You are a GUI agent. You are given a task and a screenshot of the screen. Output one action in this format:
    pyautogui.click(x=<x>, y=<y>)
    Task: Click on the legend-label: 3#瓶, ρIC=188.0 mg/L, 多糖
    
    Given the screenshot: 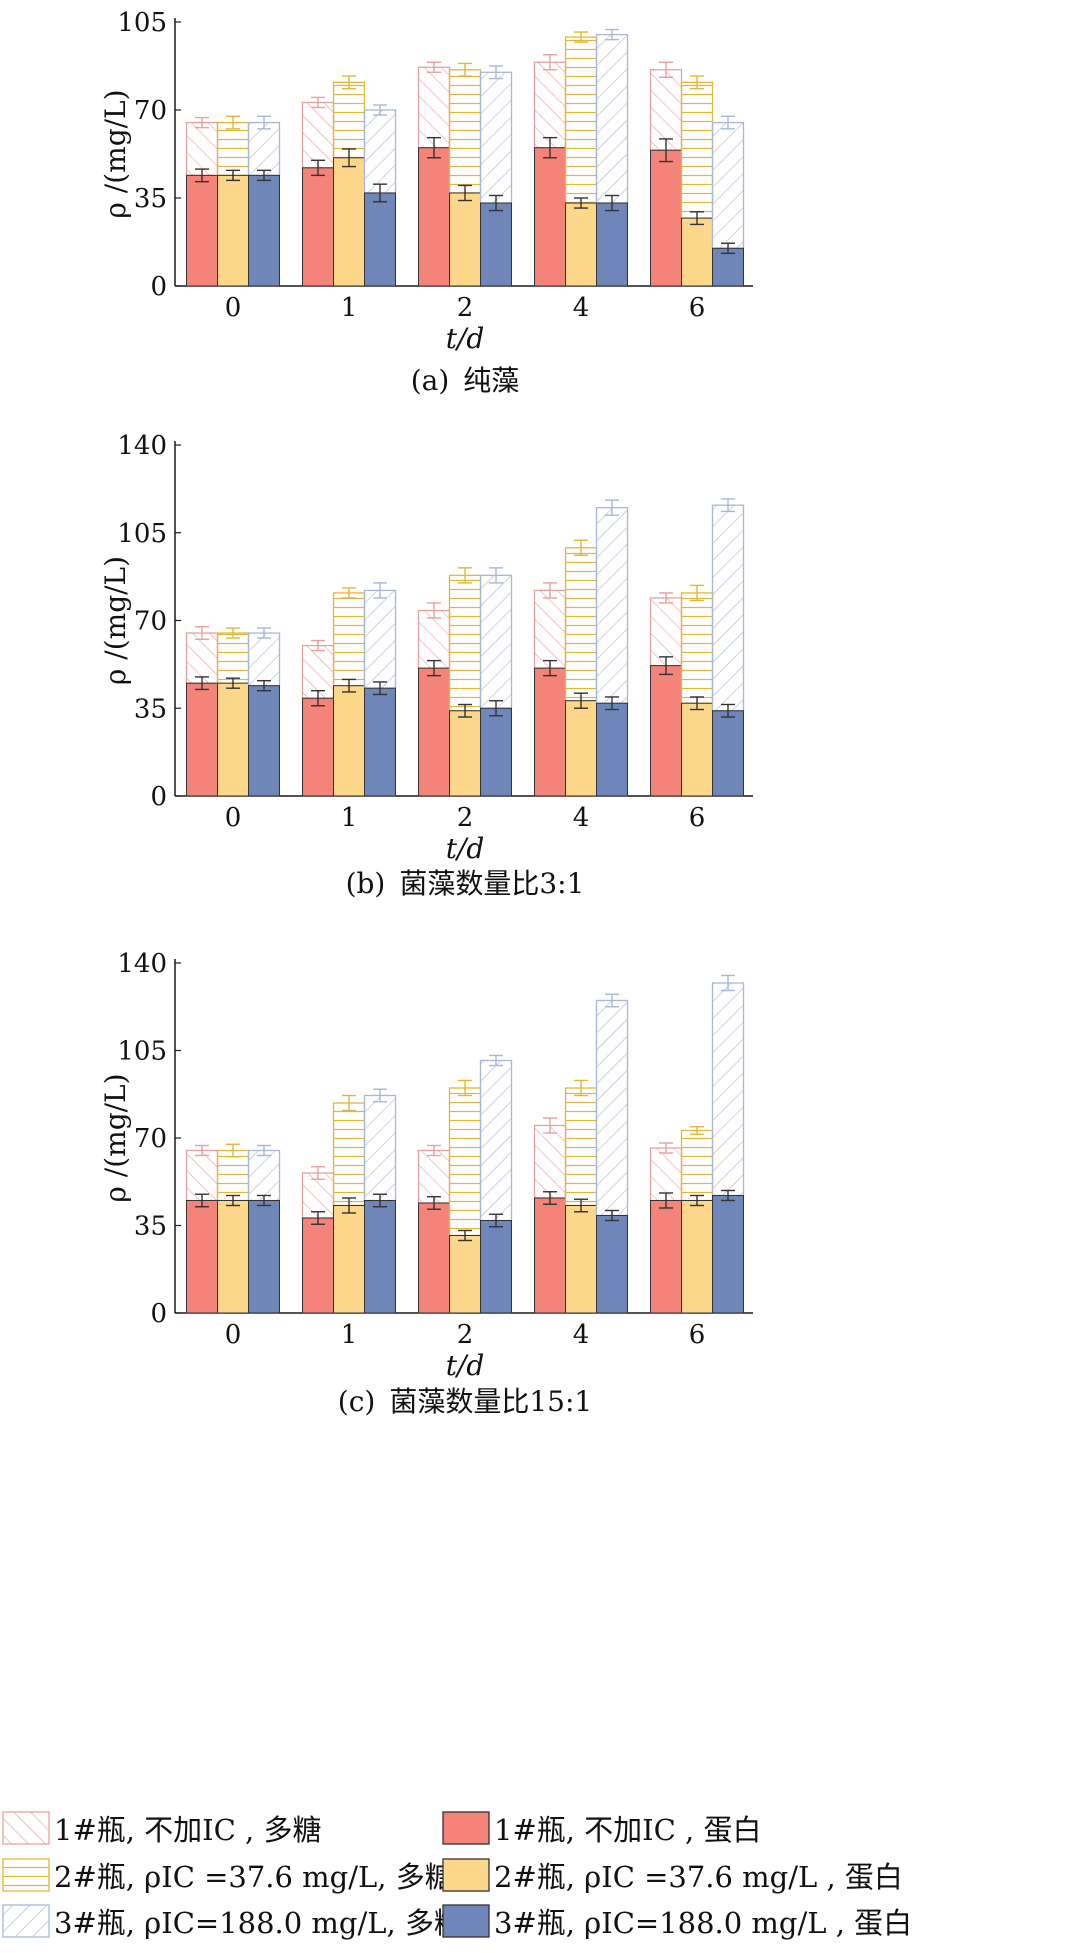 What is the action you would take?
    pyautogui.click(x=258, y=1923)
    